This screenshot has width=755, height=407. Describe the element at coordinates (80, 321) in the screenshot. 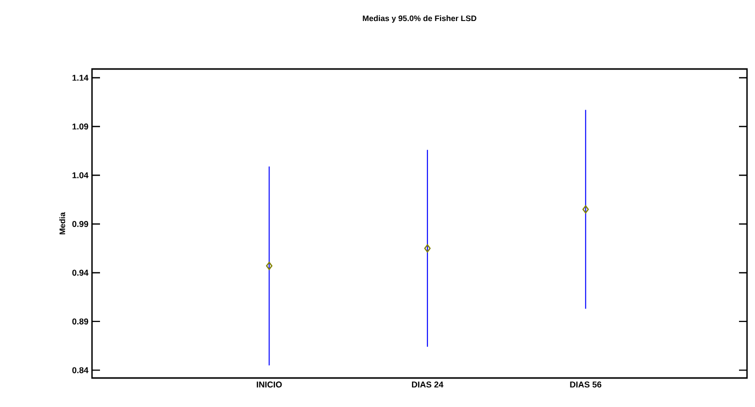

I see `y-tick-label: 0.89` at that location.